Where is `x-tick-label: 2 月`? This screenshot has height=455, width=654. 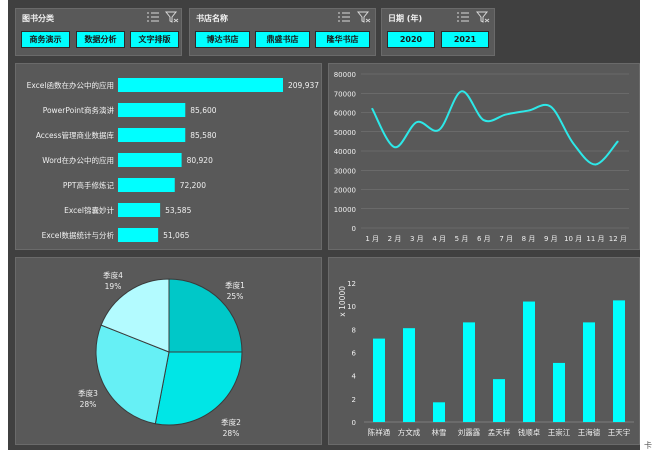
x-tick-label: 2 月 is located at coordinates (395, 239).